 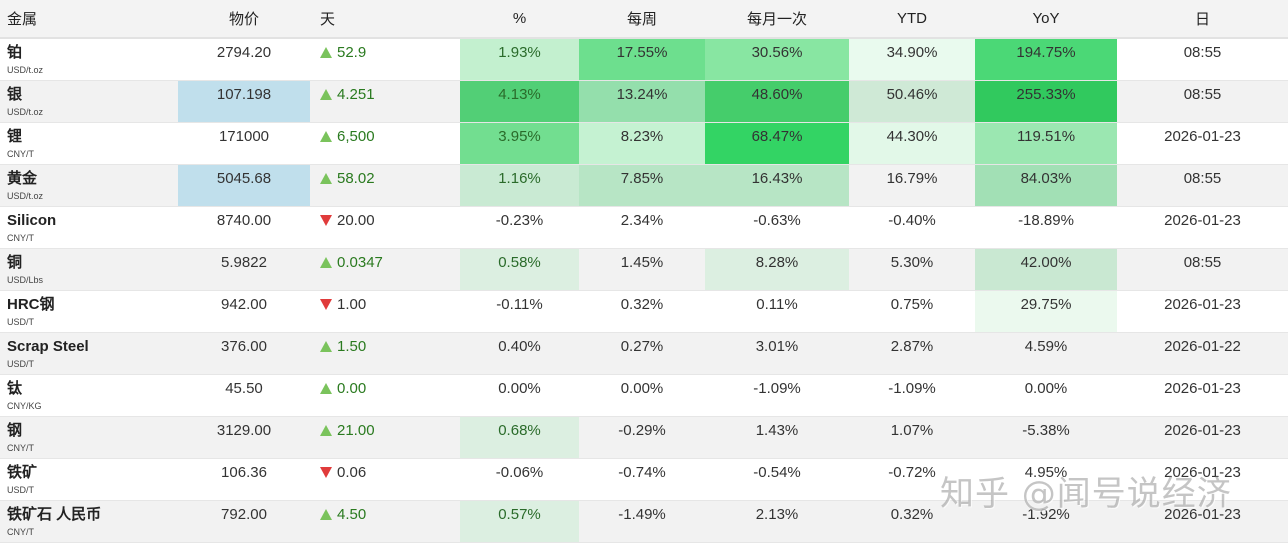 I want to click on yoy-cell: -5.38%, so click(x=1046, y=437).